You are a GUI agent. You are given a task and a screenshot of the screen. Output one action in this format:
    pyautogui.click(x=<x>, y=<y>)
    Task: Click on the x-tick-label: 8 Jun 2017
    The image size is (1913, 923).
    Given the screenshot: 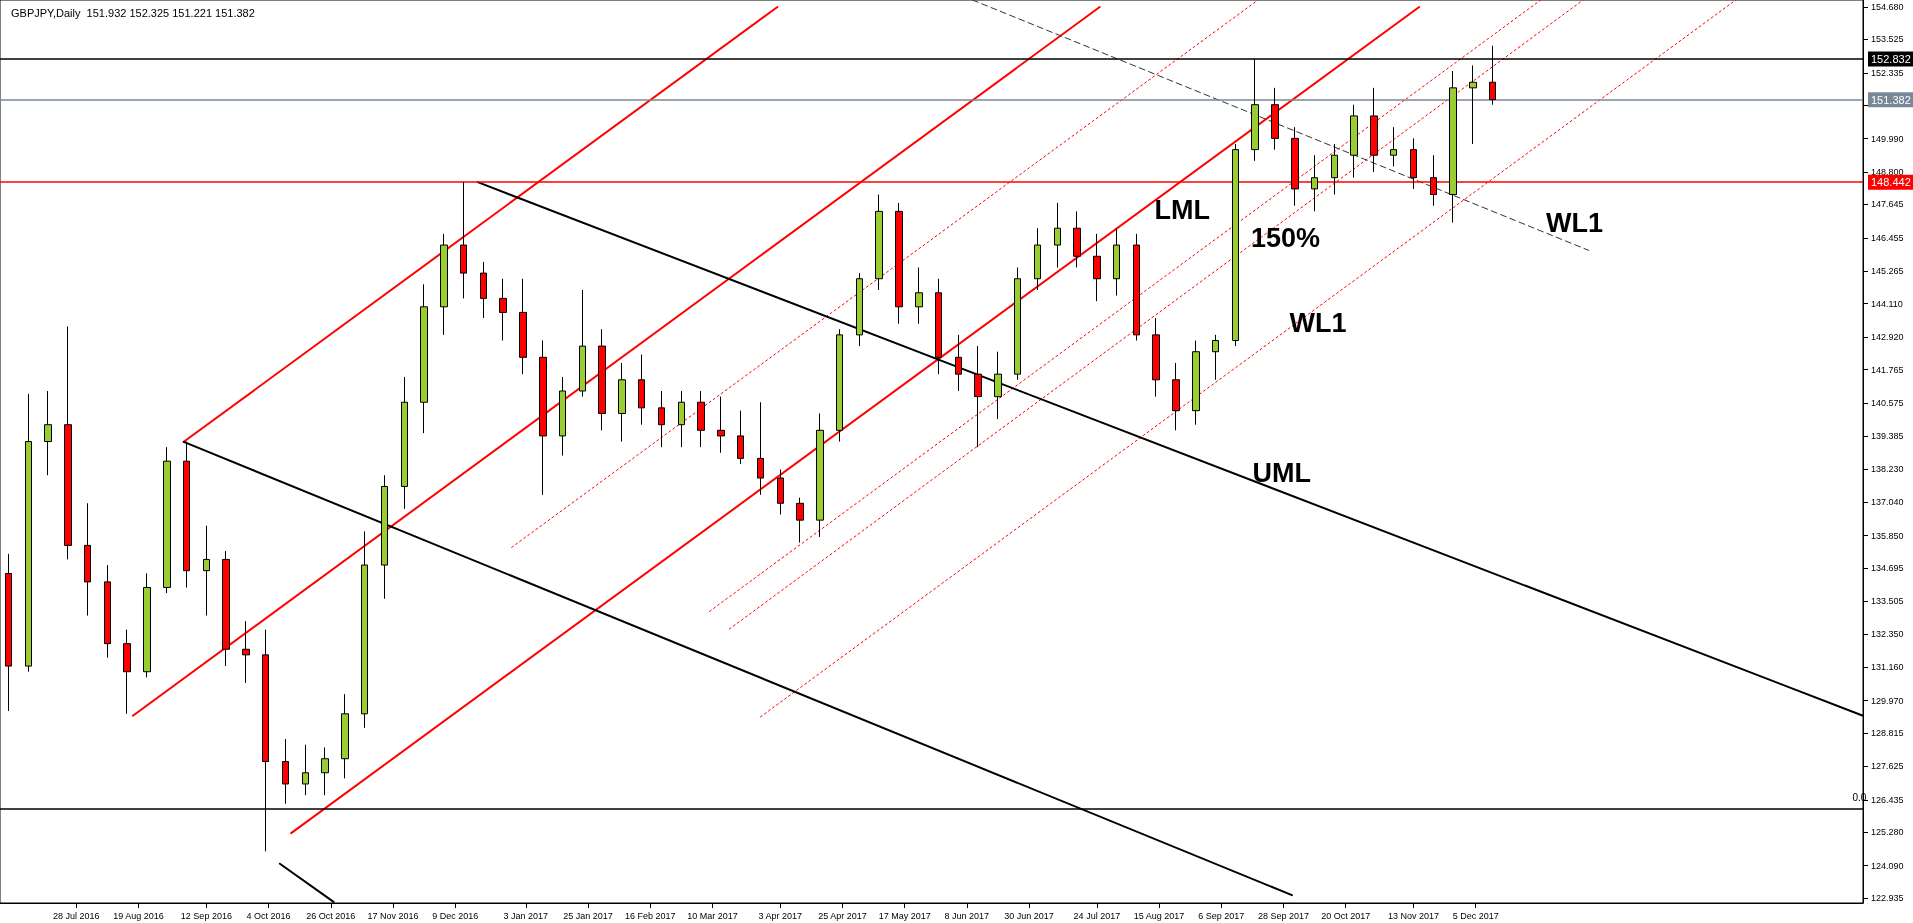 What is the action you would take?
    pyautogui.click(x=967, y=915)
    